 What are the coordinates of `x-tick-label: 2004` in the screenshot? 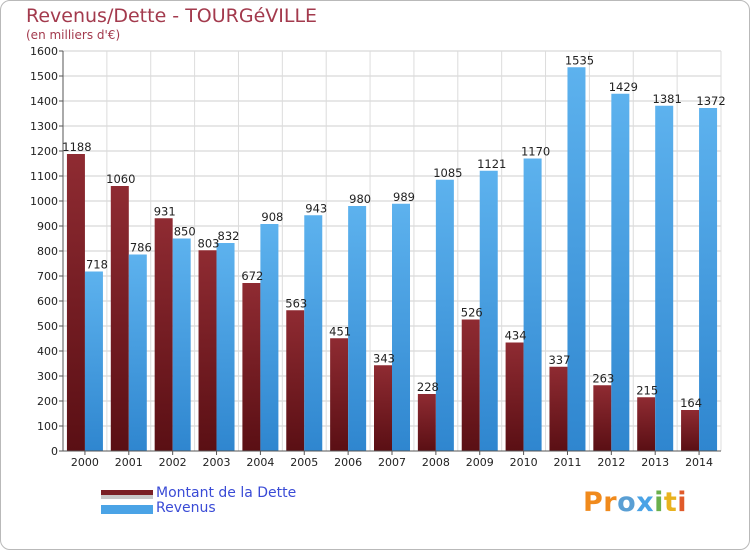 It's located at (260, 462).